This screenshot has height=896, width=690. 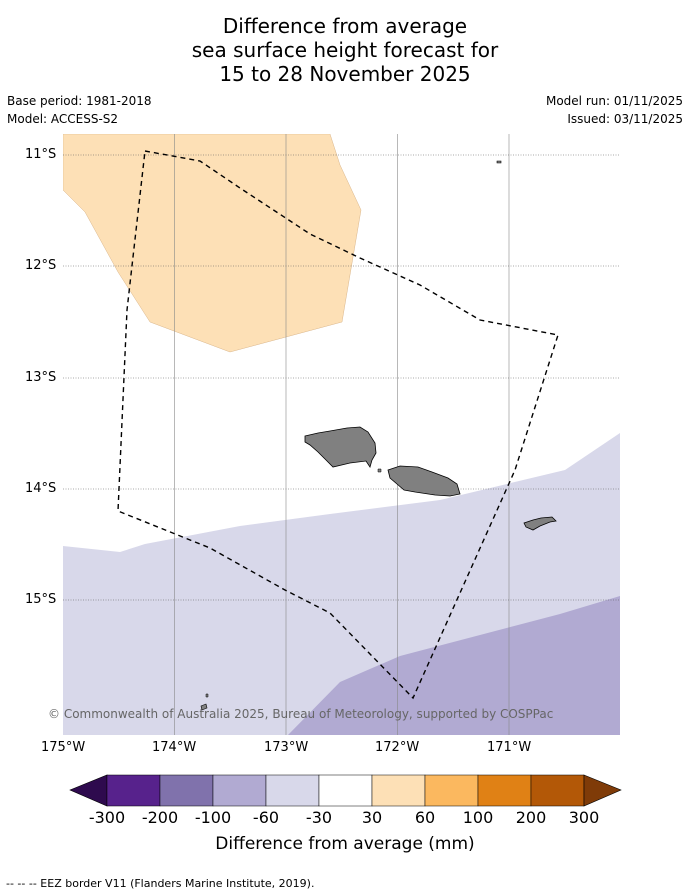 What do you see at coordinates (614, 101) in the screenshot?
I see `model-run-label: Model run: 01/11/2025` at bounding box center [614, 101].